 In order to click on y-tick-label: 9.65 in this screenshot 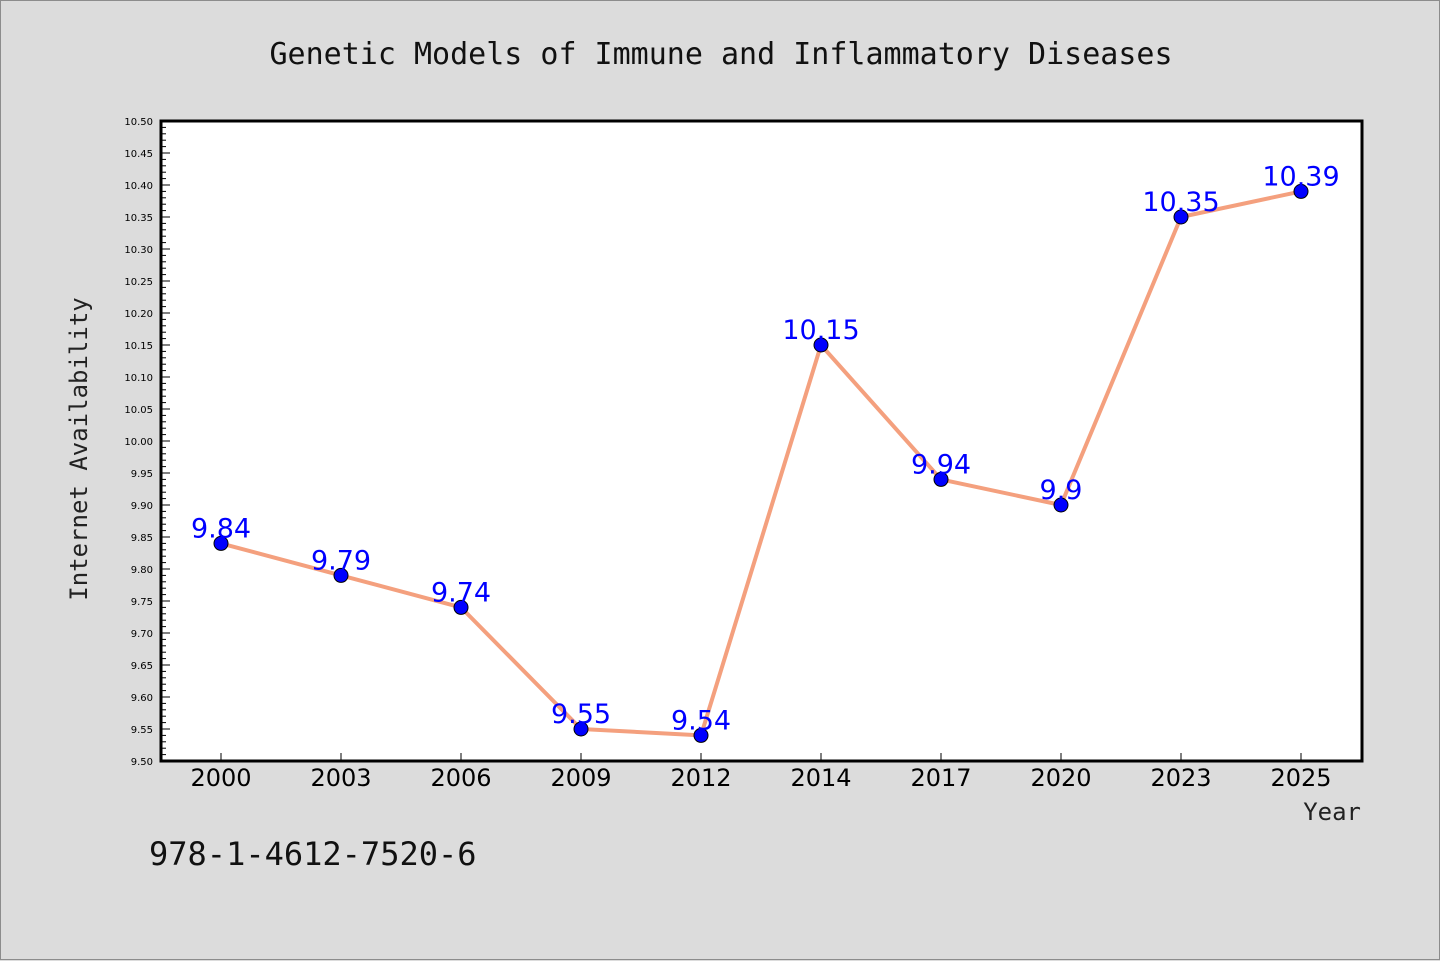, I will do `click(142, 666)`.